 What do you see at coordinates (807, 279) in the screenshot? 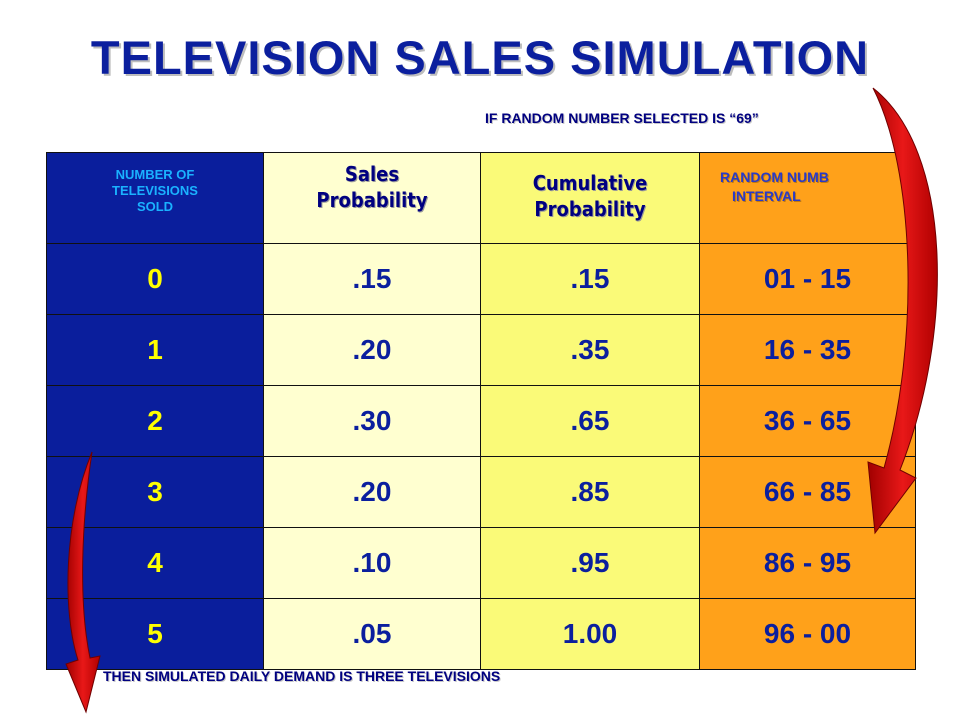
I see `cell-random-number-interval: 01 - 15` at bounding box center [807, 279].